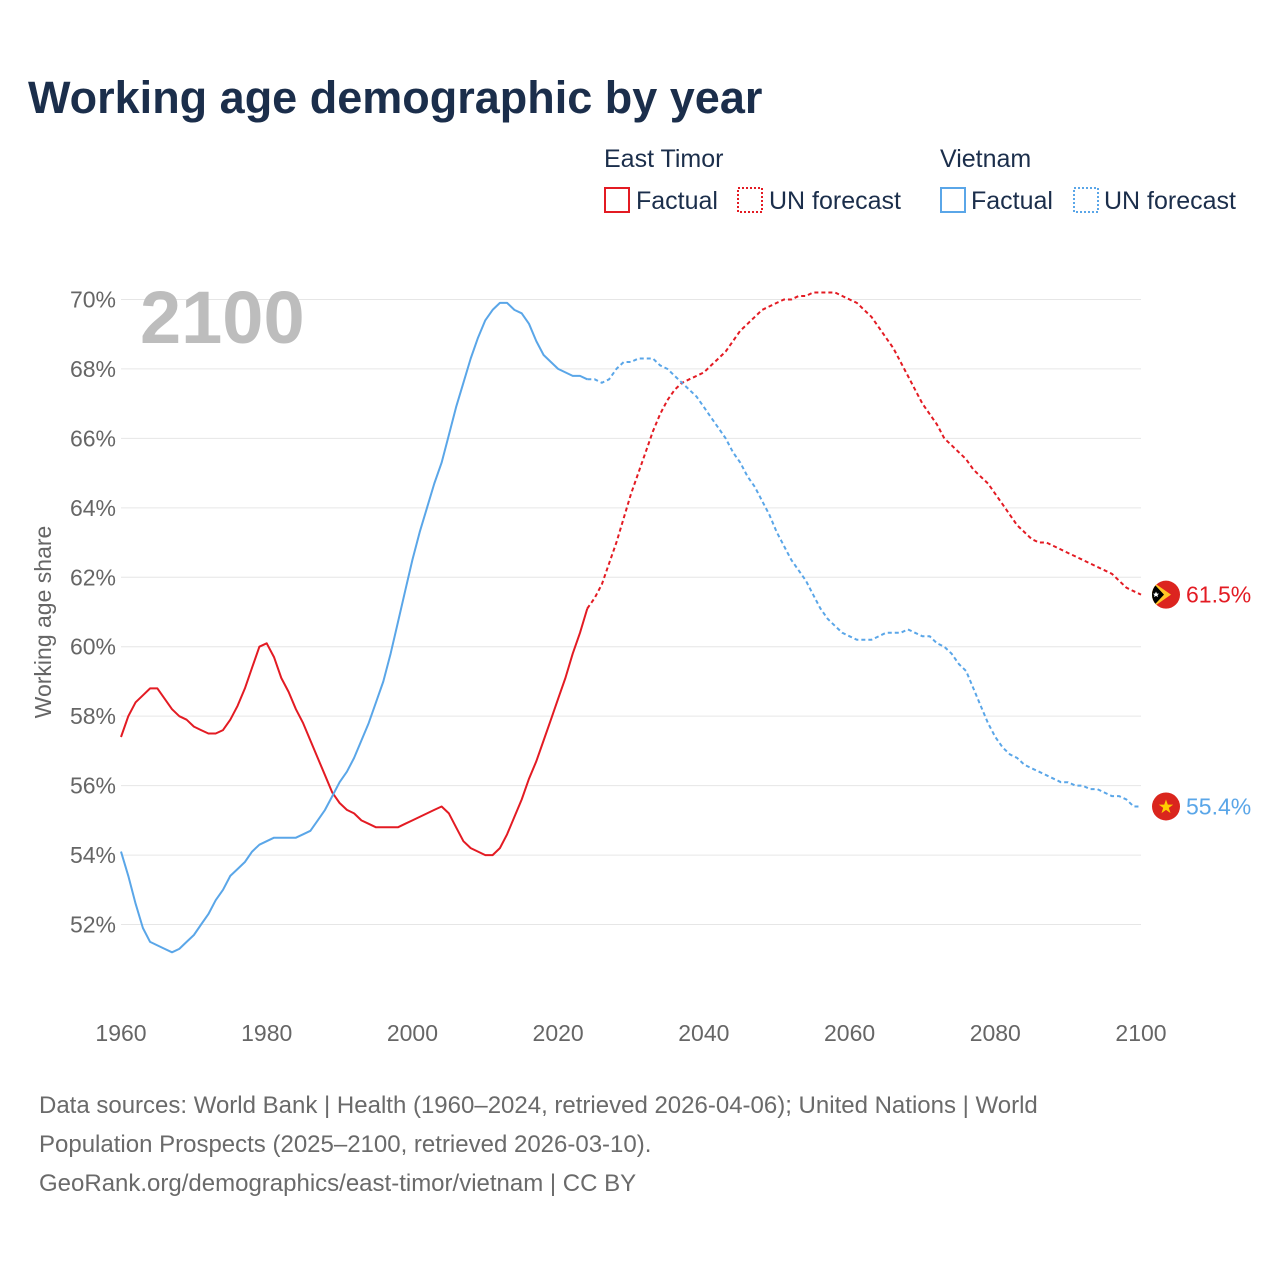  Describe the element at coordinates (93, 786) in the screenshot. I see `y-tick-label: 56%` at that location.